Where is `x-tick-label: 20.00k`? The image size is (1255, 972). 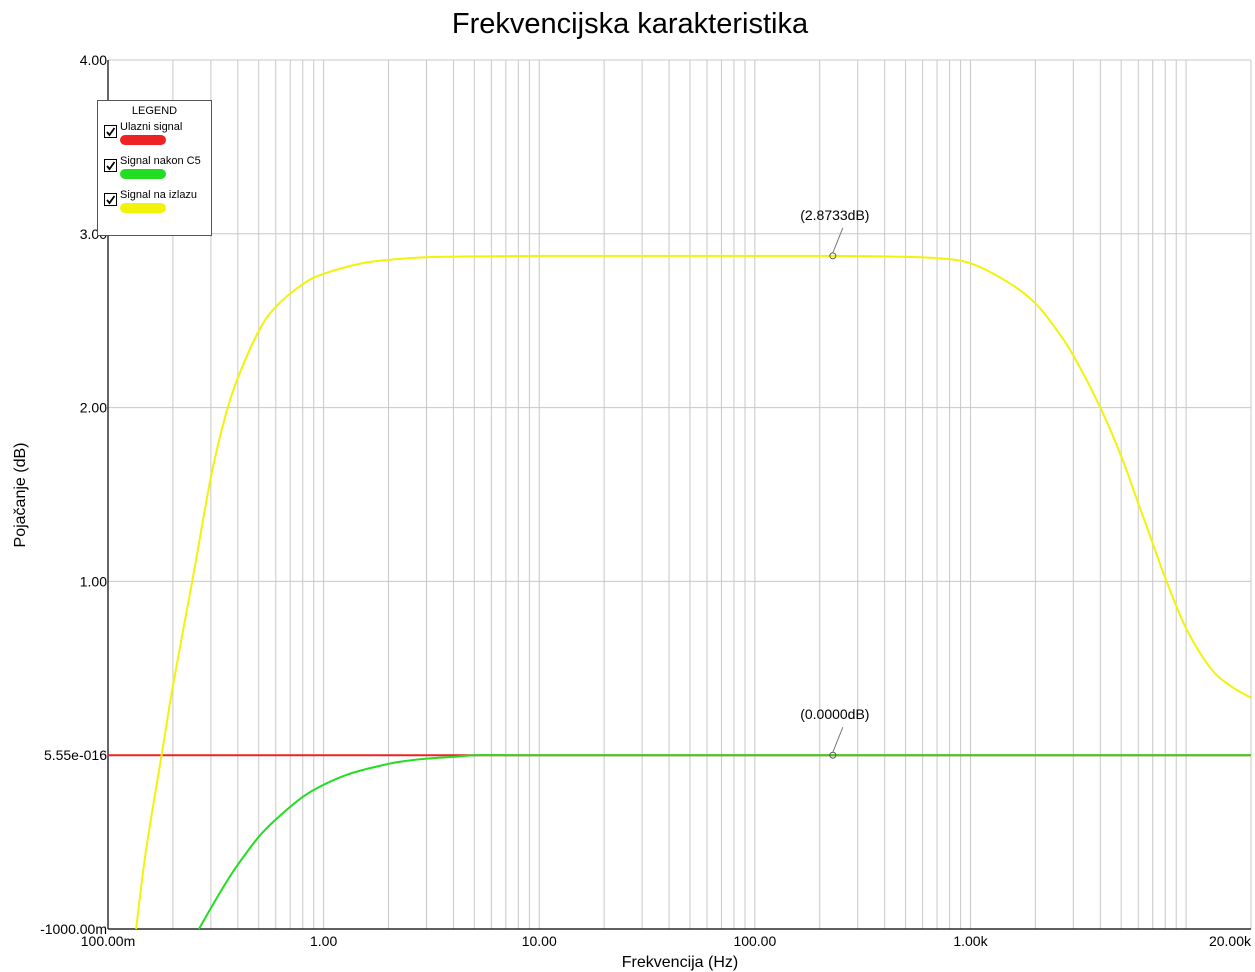 x-tick-label: 20.00k is located at coordinates (1230, 941).